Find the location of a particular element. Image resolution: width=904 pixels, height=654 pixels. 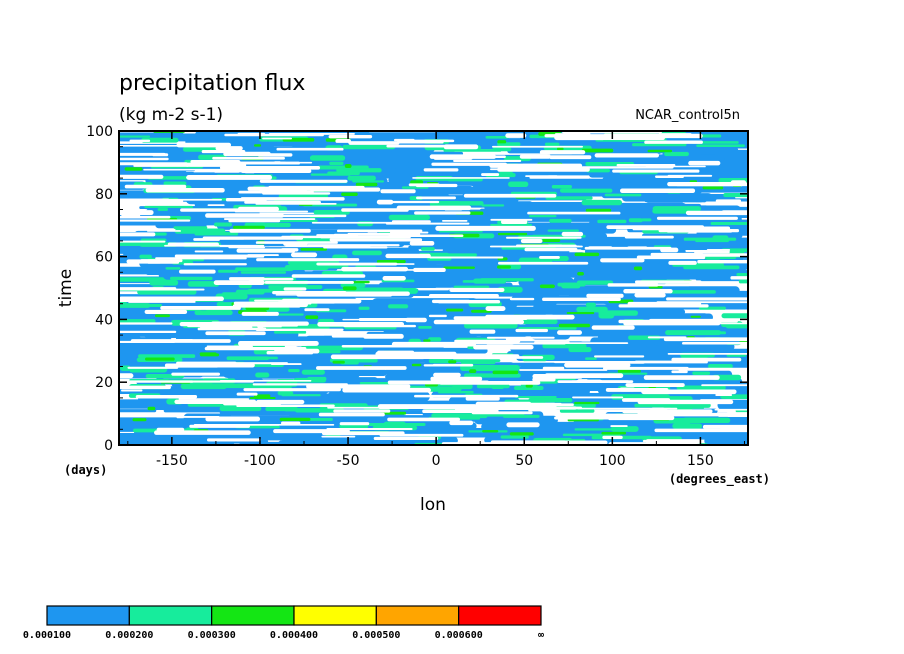

x-tick-label: -100 is located at coordinates (260, 461).